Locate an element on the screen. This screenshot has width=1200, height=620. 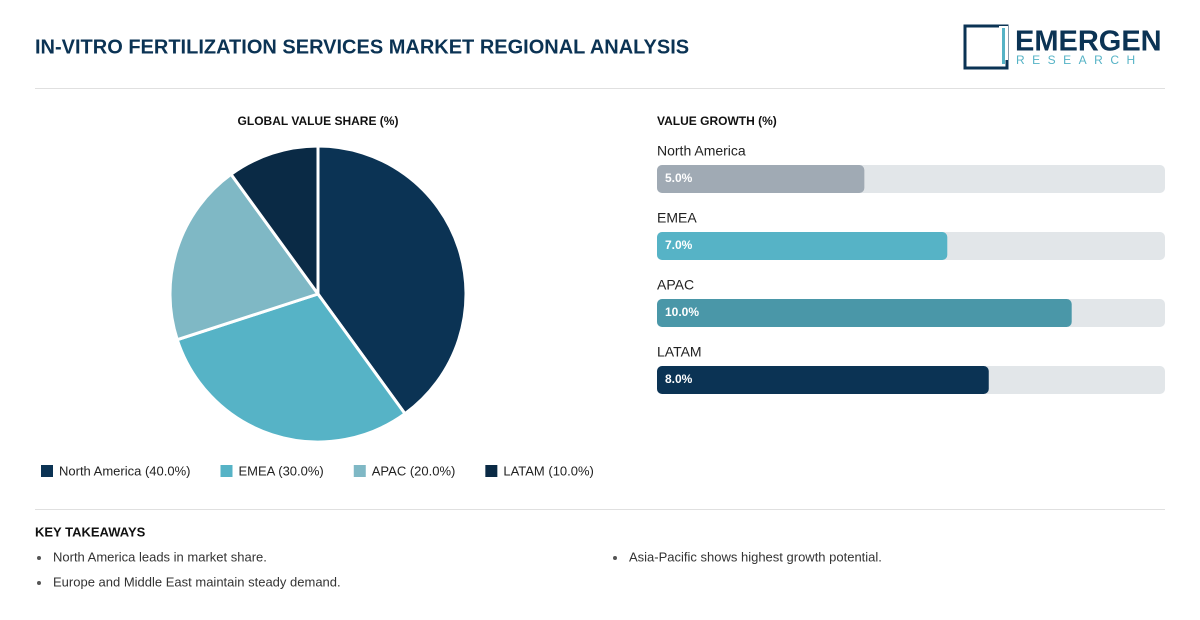
takeaways-title: KEY TAKEAWAYS is located at coordinates (90, 531).